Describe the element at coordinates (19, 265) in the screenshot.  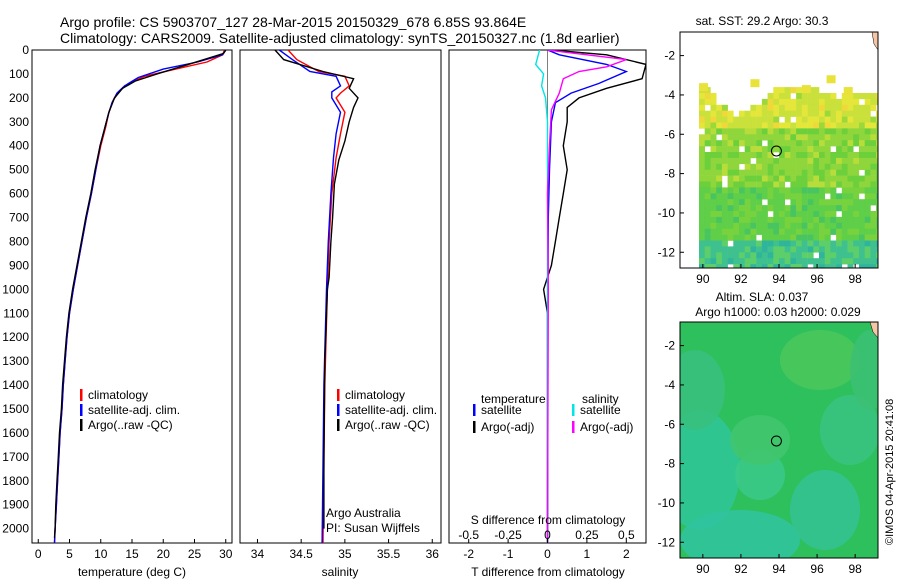
I see `depth-tick-label: 900` at that location.